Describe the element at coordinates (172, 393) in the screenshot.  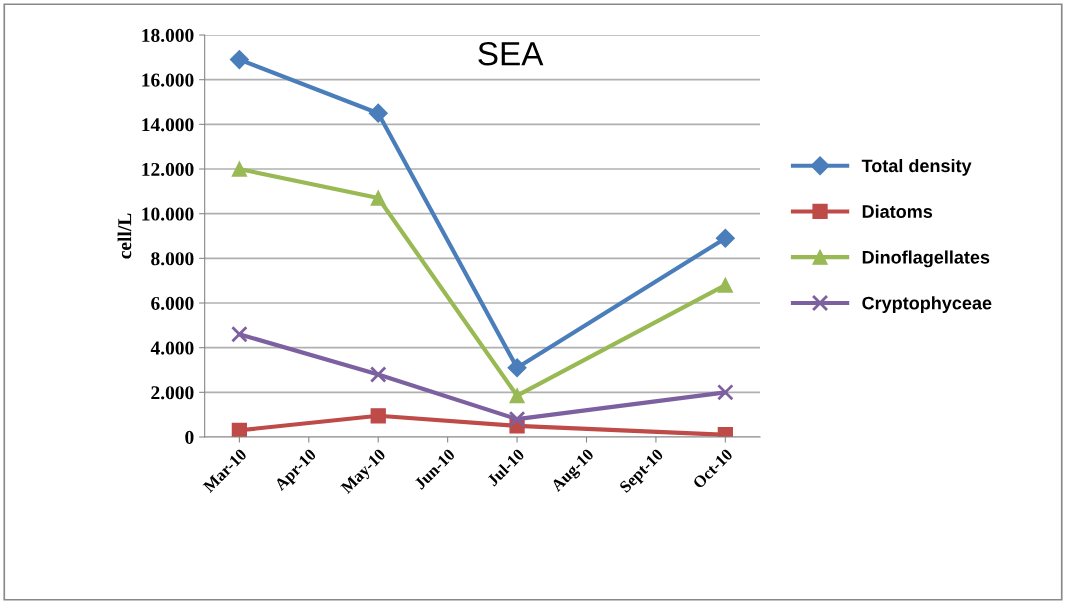
I see `y-tick-label: 2.000` at that location.